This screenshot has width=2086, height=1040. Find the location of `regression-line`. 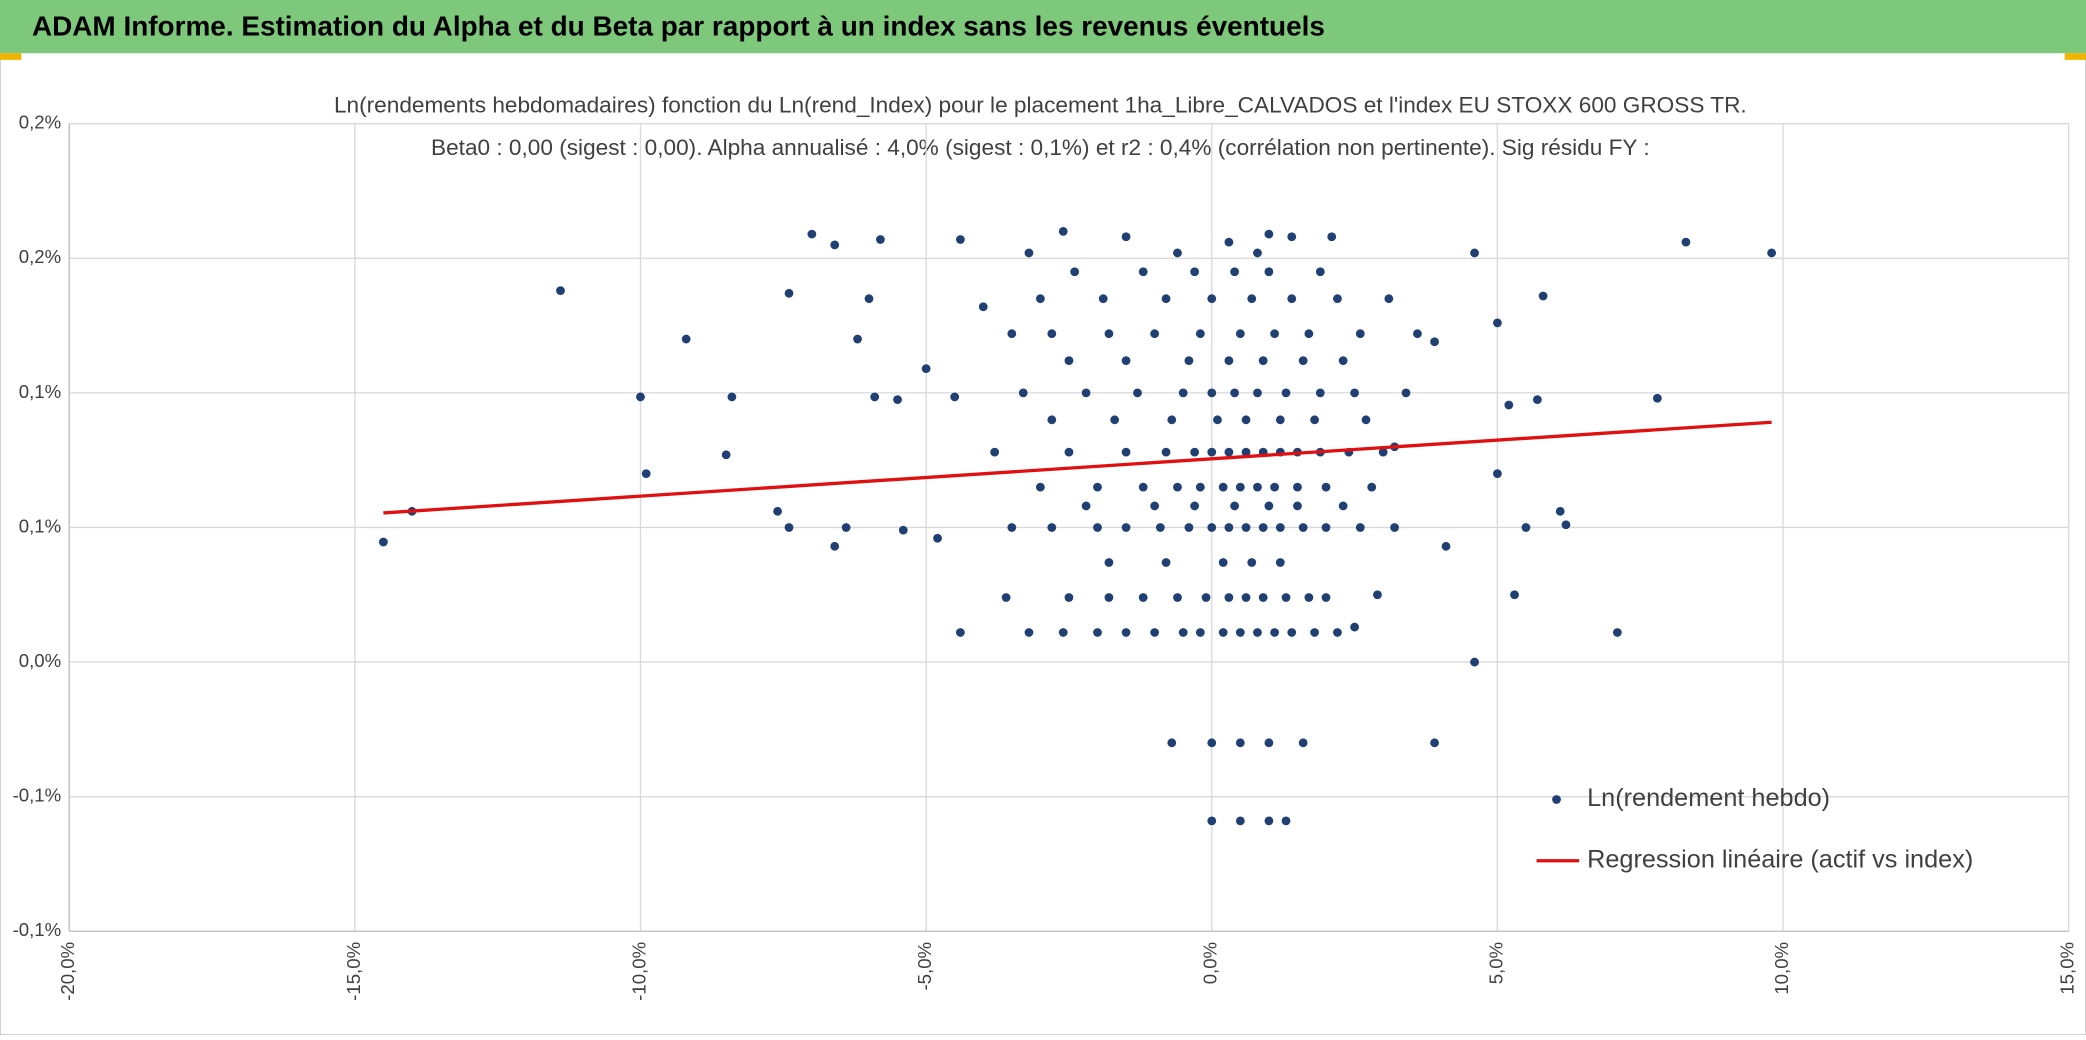

regression-line is located at coordinates (1077, 467).